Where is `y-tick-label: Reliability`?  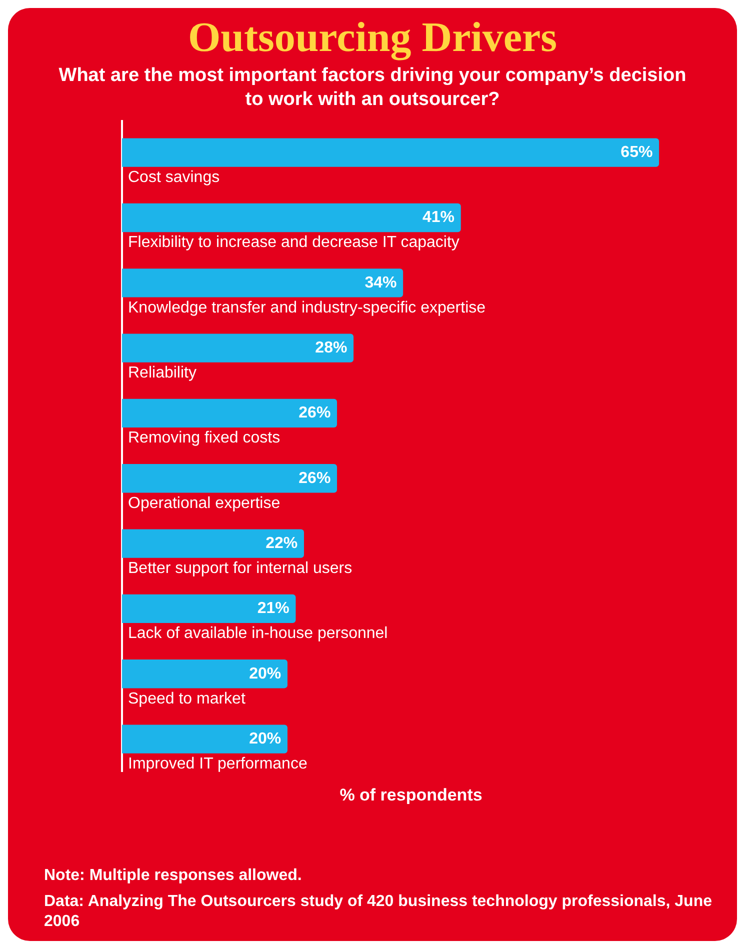 y-tick-label: Reliability is located at coordinates (162, 373).